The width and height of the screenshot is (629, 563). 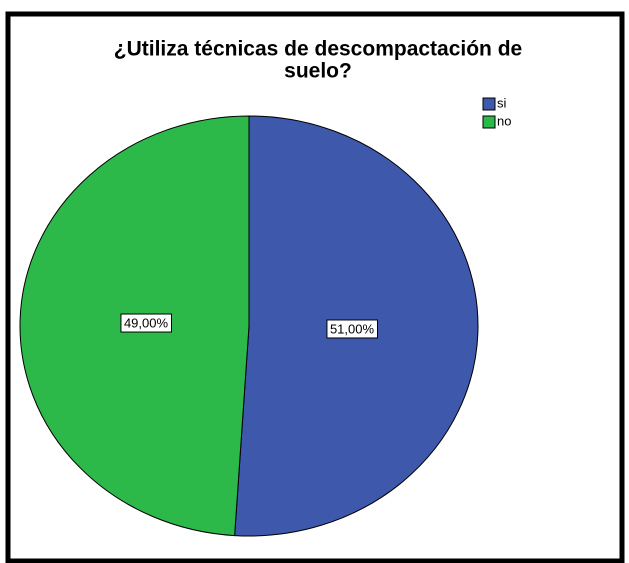 I want to click on data-label: 51,00%, so click(x=352, y=328).